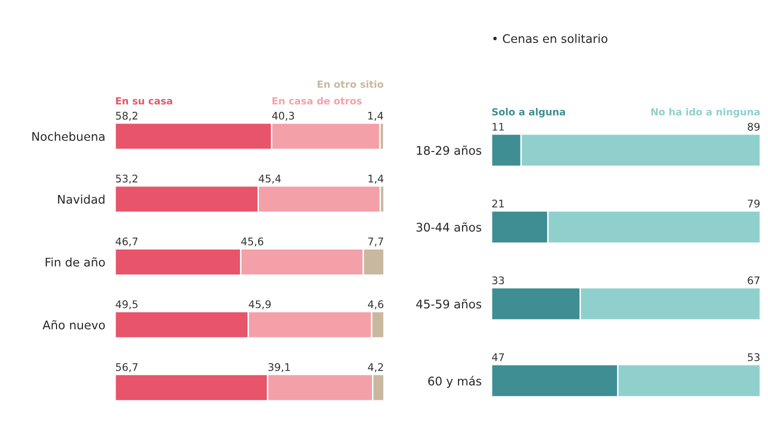 The height and width of the screenshot is (432, 768). What do you see at coordinates (375, 367) in the screenshot?
I see `data-label: 4,2` at bounding box center [375, 367].